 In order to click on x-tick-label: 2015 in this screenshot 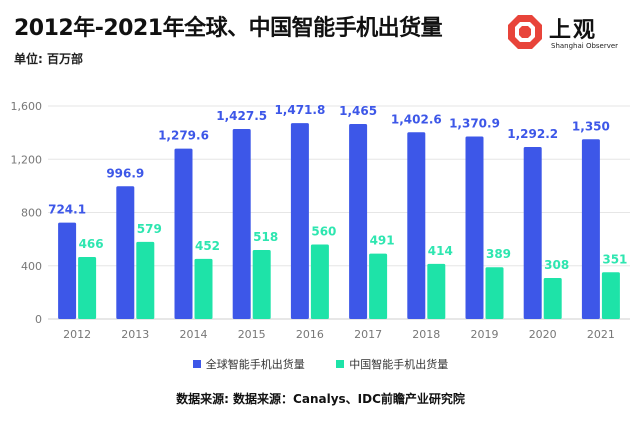, I will do `click(252, 334)`.